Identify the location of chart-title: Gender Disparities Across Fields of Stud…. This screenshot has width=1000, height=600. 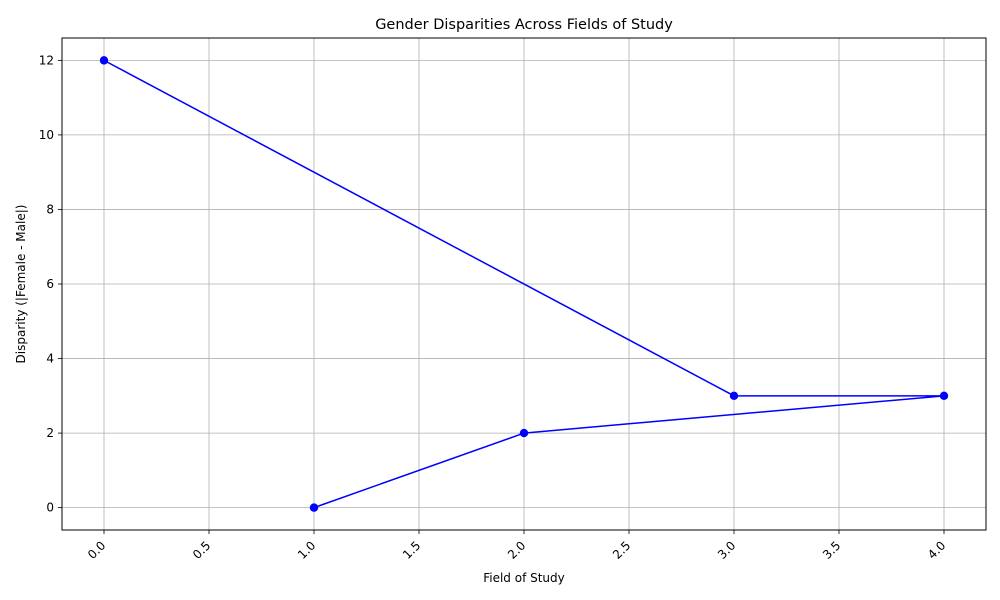
(524, 25).